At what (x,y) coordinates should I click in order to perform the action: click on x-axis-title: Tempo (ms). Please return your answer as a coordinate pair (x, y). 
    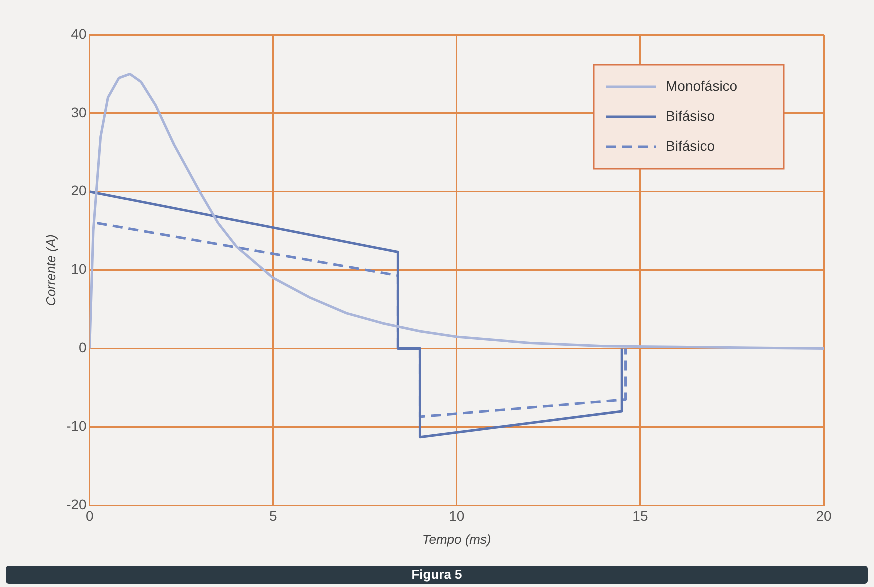
    Looking at the image, I should click on (457, 539).